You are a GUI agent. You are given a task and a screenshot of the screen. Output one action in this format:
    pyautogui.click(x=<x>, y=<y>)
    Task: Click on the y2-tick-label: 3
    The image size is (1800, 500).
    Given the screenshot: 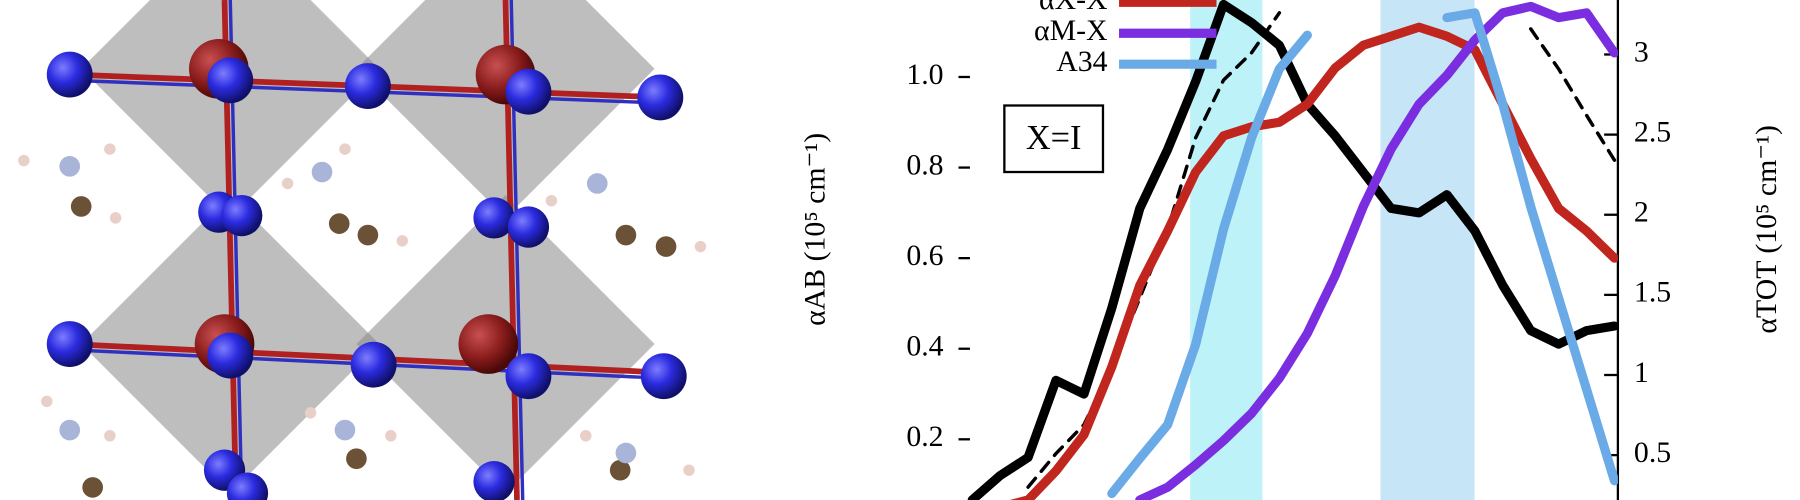 What is the action you would take?
    pyautogui.click(x=1641, y=51)
    